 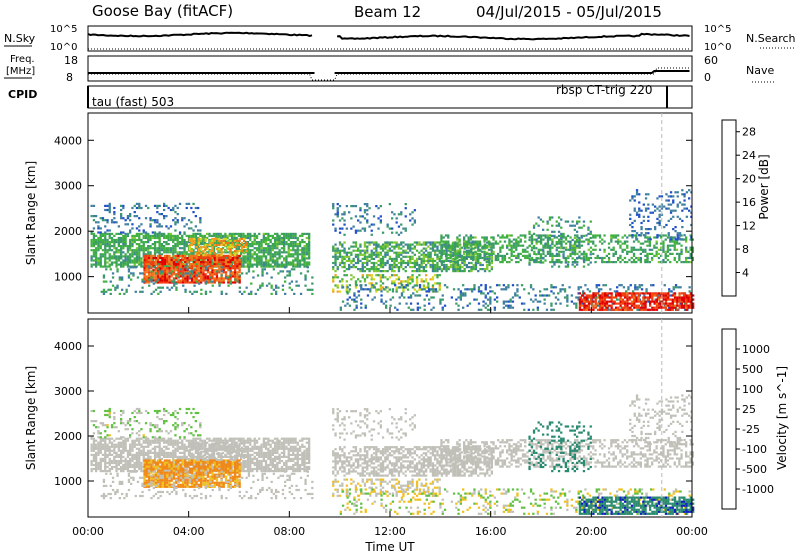 I want to click on colorbar-tick-label: 25, so click(x=749, y=409).